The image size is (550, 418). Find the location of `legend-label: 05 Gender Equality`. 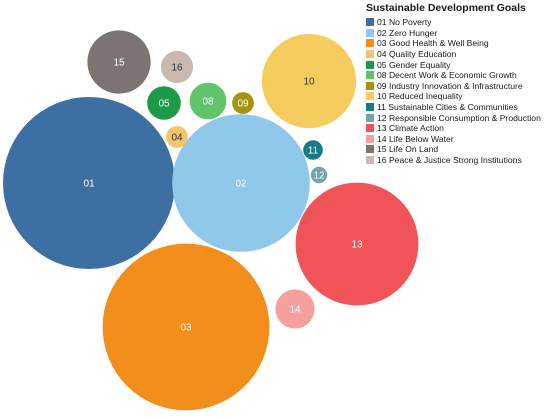

legend-label: 05 Gender Equality is located at coordinates (414, 64).